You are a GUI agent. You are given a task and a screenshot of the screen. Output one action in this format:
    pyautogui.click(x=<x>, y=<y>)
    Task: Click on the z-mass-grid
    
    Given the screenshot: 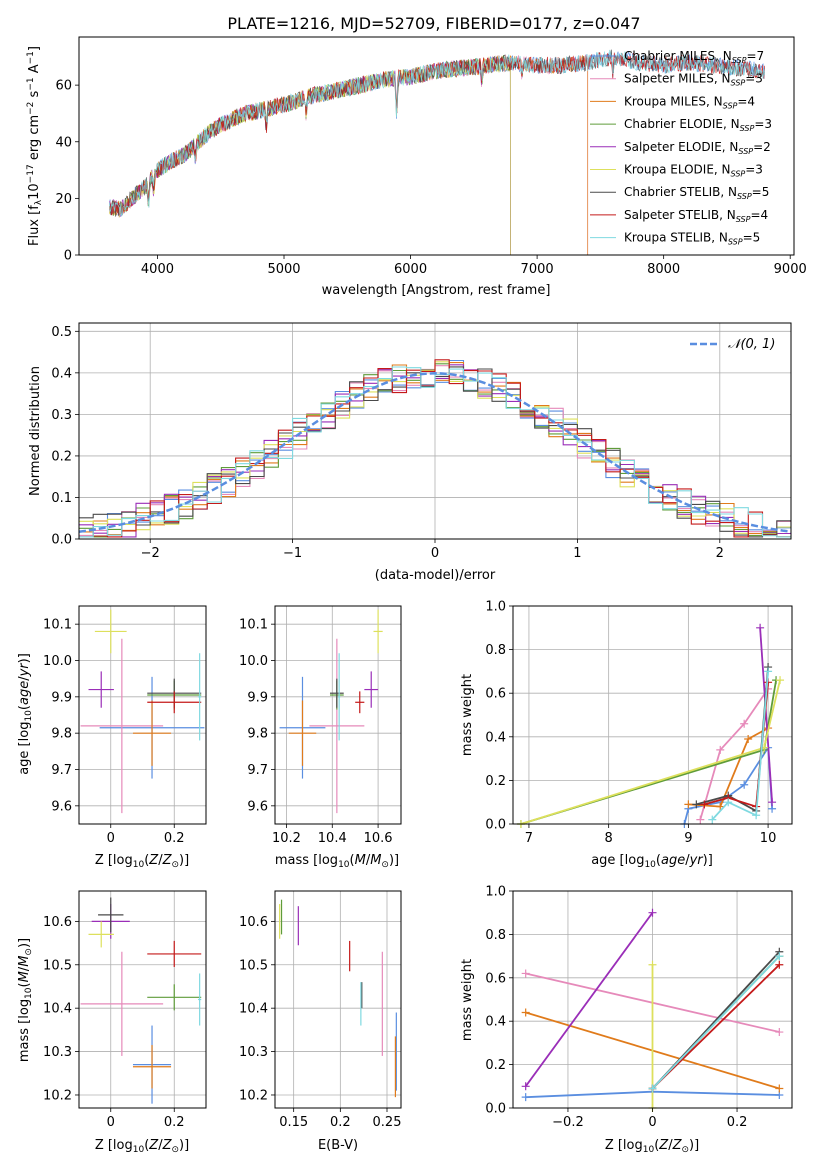 What is the action you would take?
    pyautogui.click(x=142, y=999)
    